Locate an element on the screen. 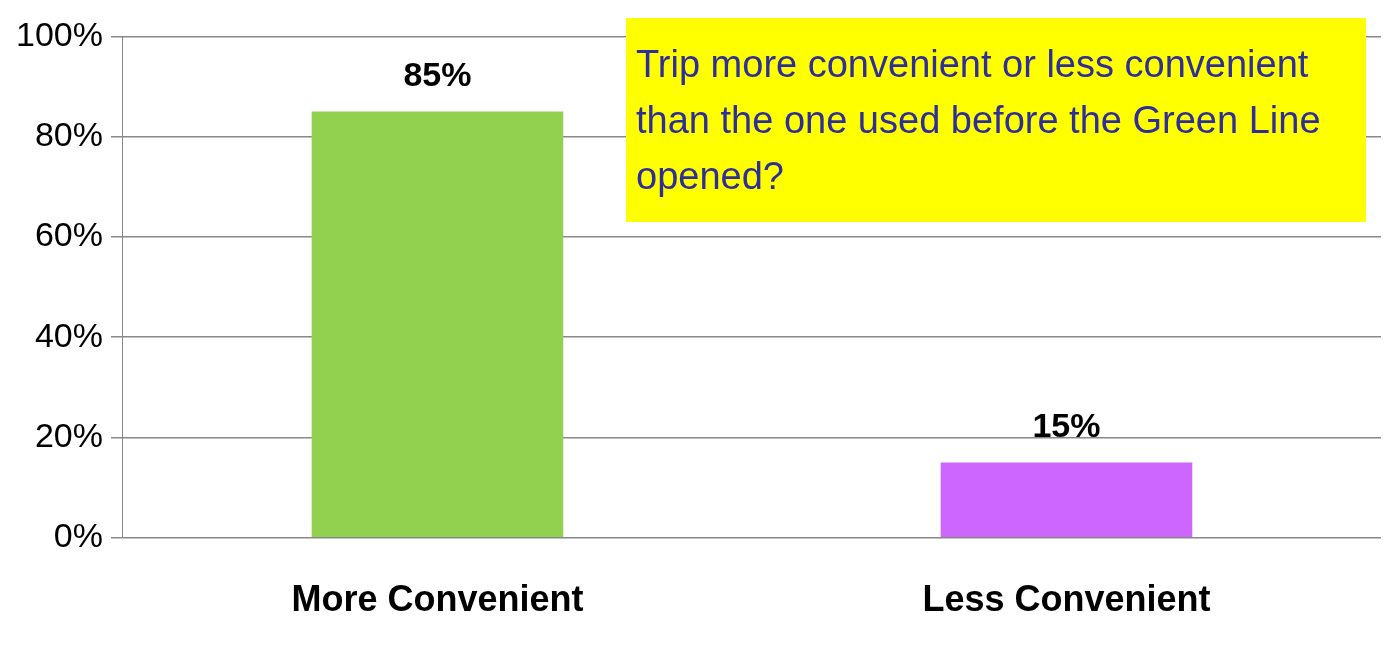 The height and width of the screenshot is (661, 1389). y-tick-label: 40% is located at coordinates (68, 334).